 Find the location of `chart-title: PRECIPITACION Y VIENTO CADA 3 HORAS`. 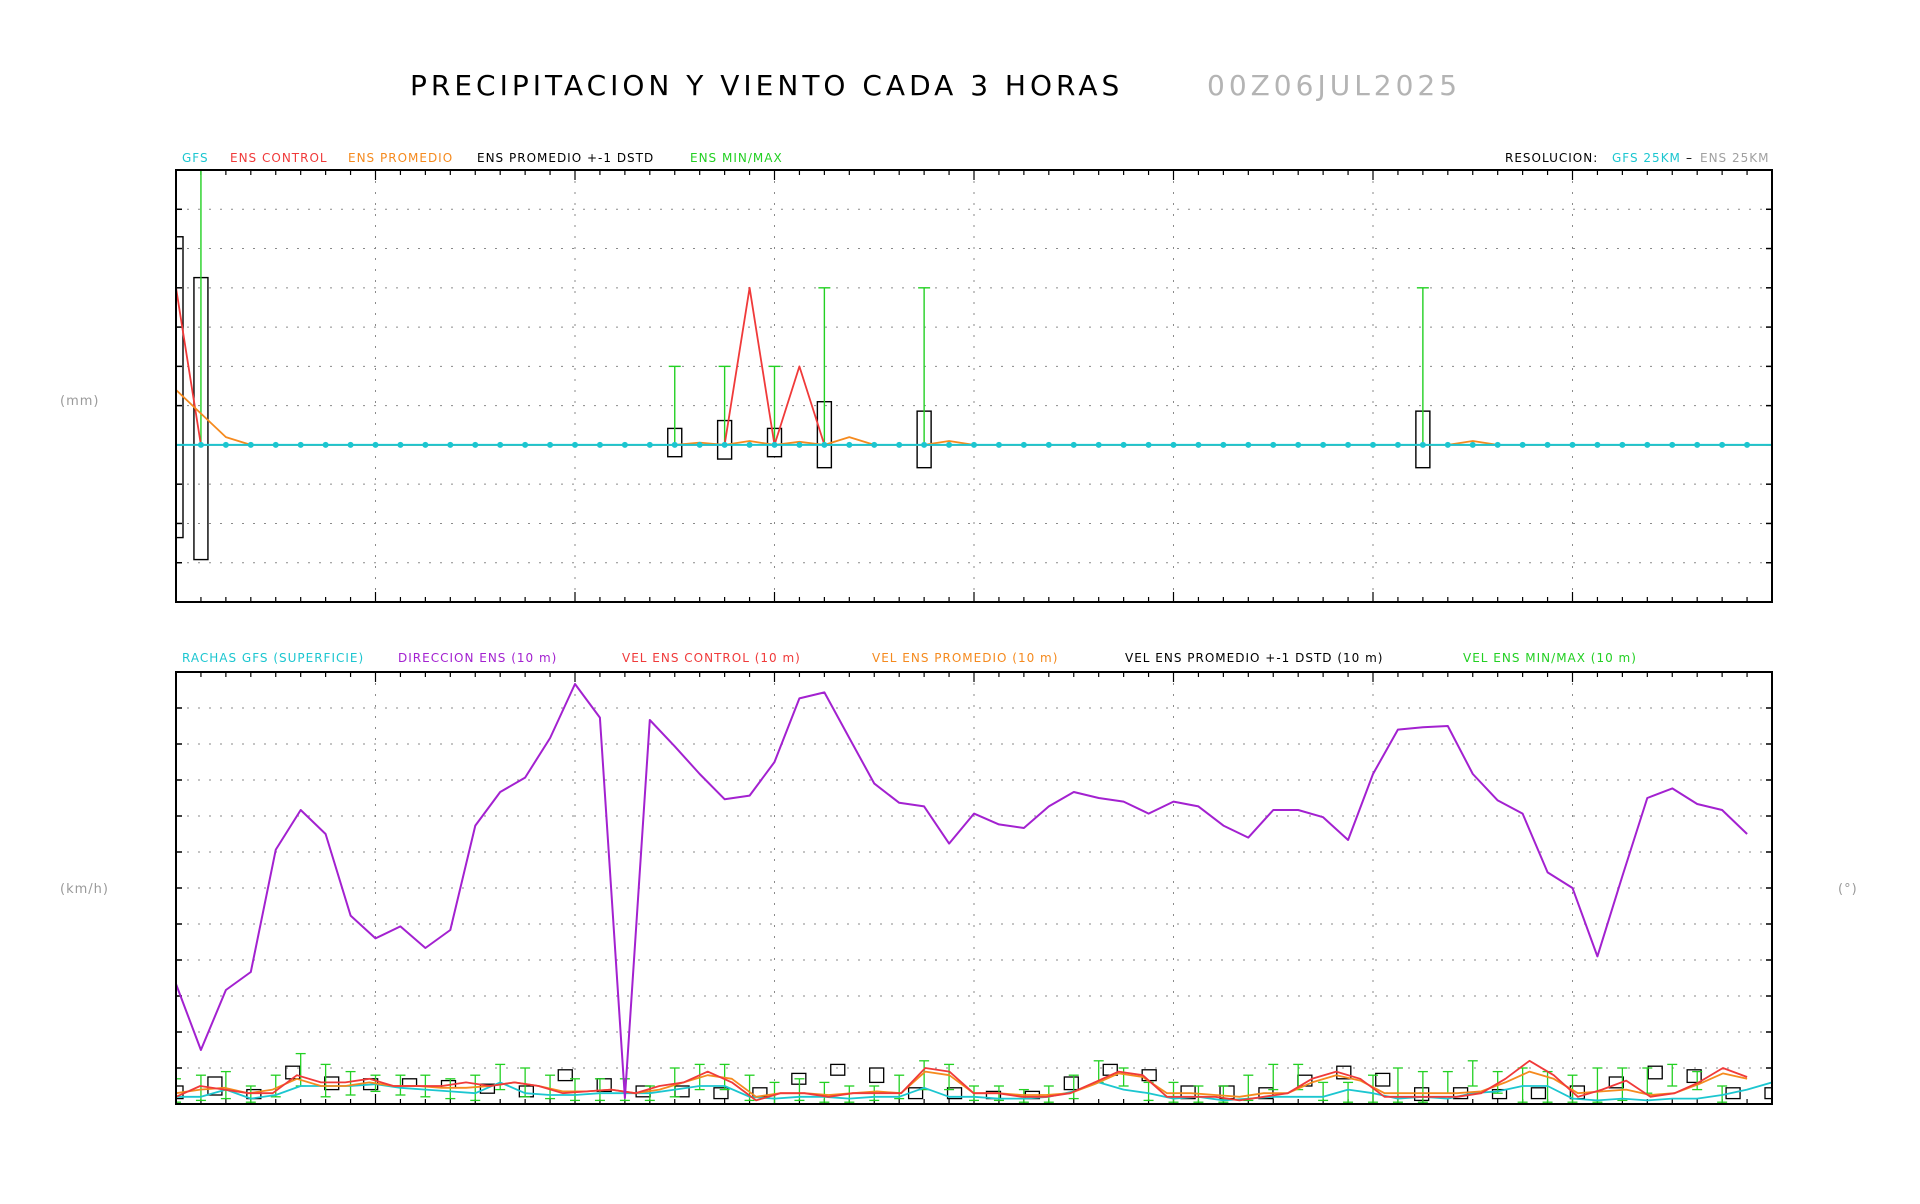

chart-title: PRECIPITACION Y VIENTO CADA 3 HORAS is located at coordinates (766, 85).